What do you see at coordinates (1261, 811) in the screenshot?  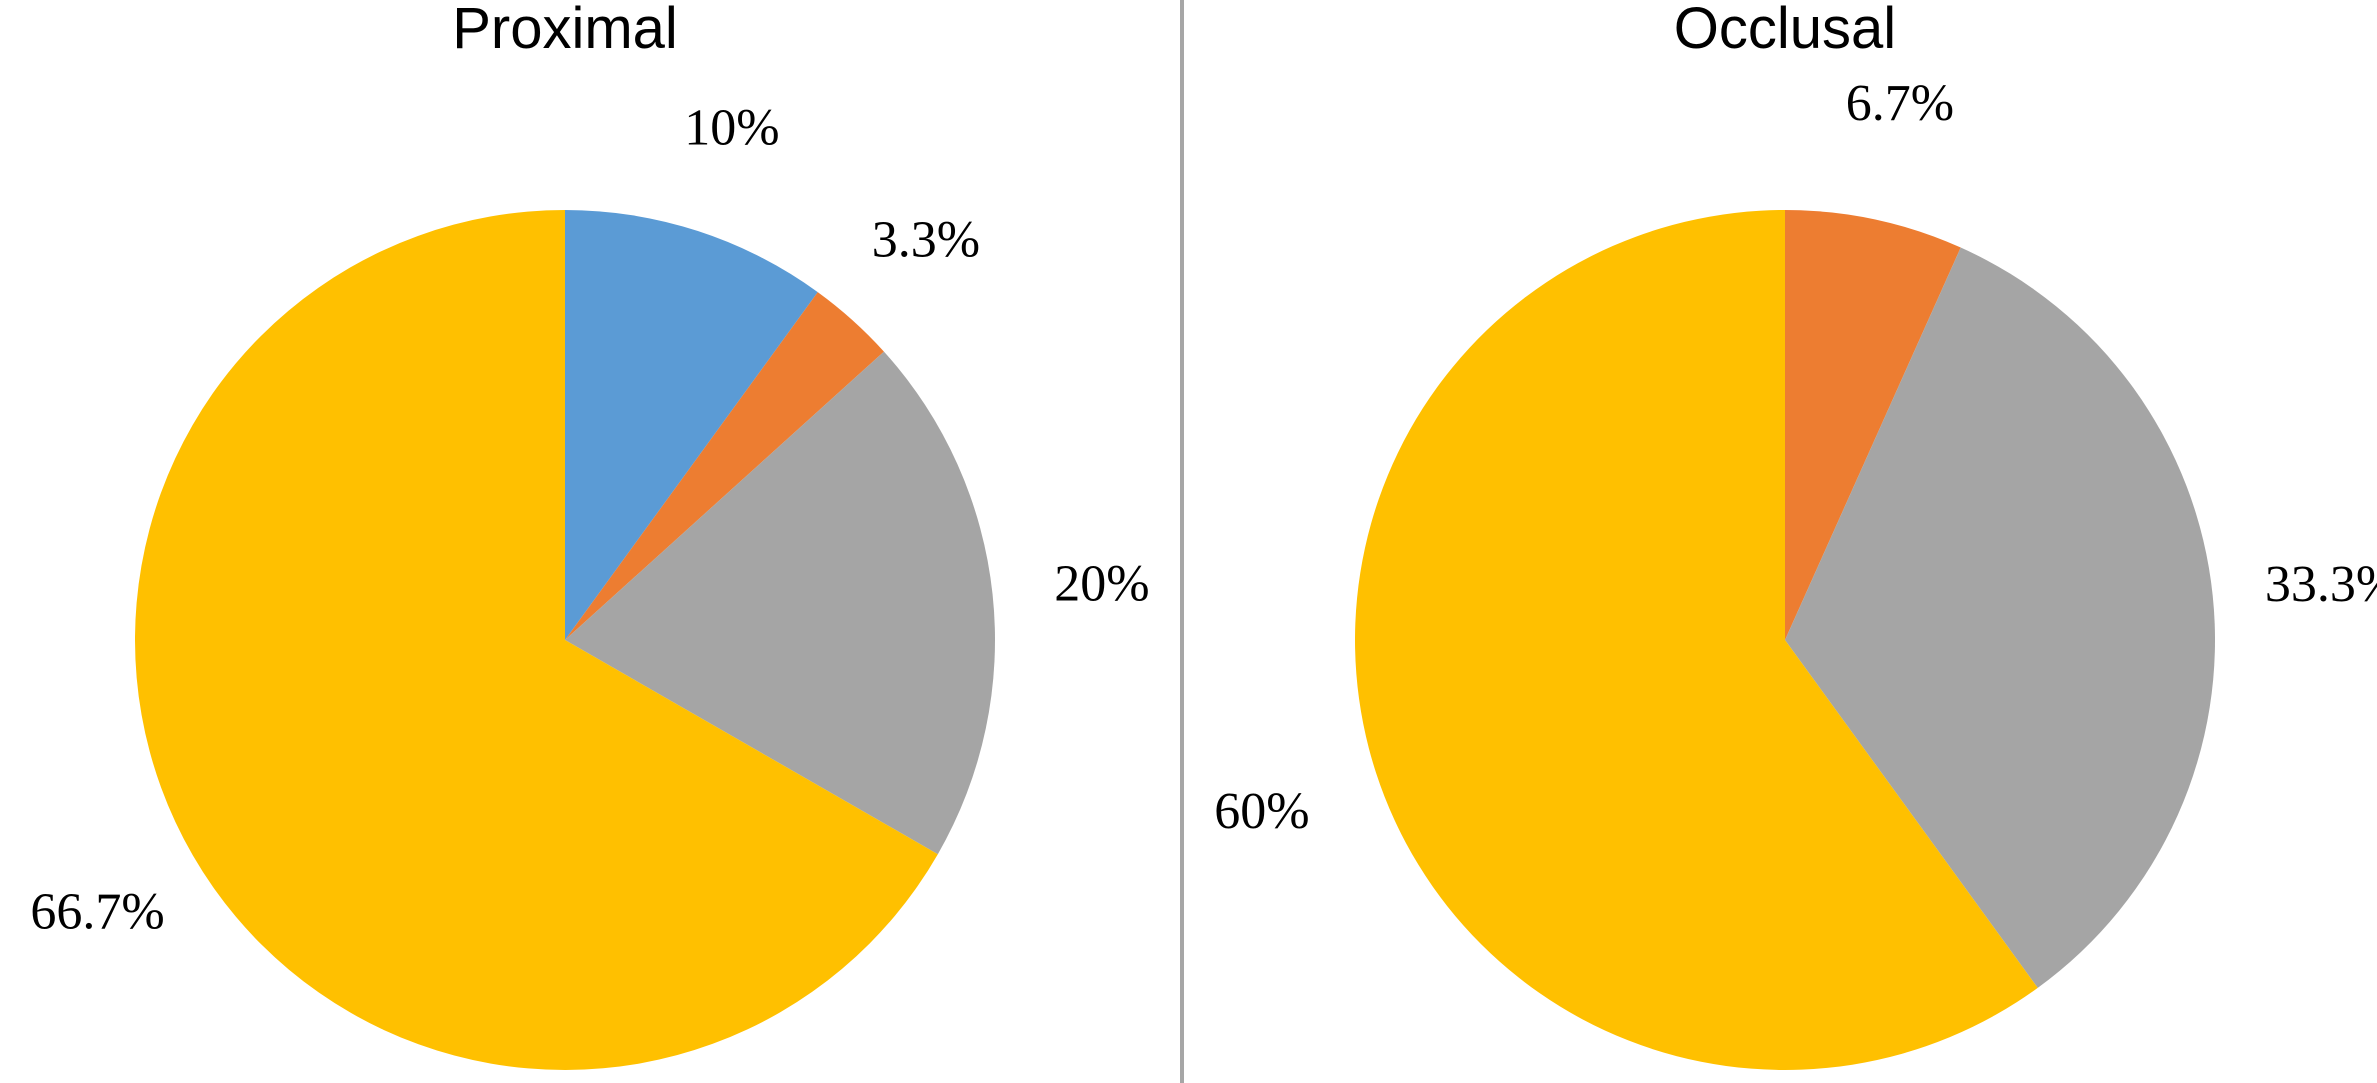 I see `data-label-occlusal-3: 60%` at bounding box center [1261, 811].